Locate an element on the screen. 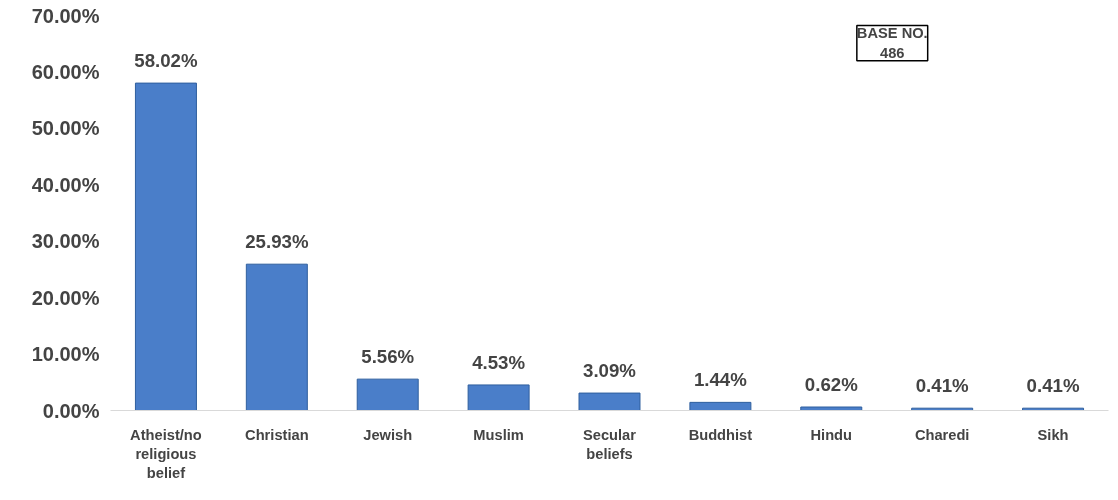  y-tick-label: 40.00% is located at coordinates (65, 184).